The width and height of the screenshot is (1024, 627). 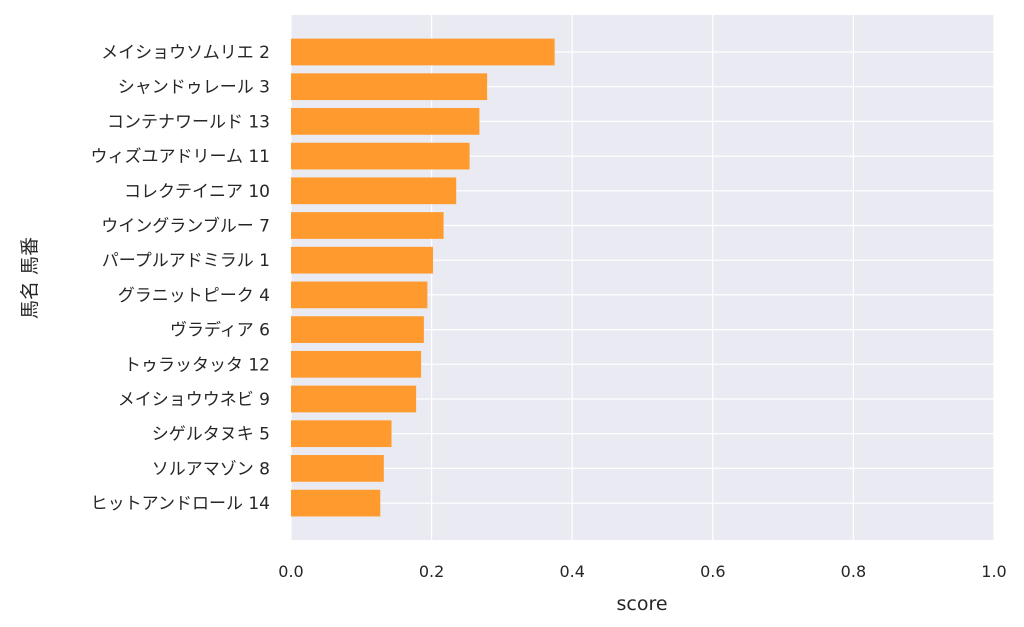 What do you see at coordinates (571, 571) in the screenshot?
I see `x-tick-label: 0.4` at bounding box center [571, 571].